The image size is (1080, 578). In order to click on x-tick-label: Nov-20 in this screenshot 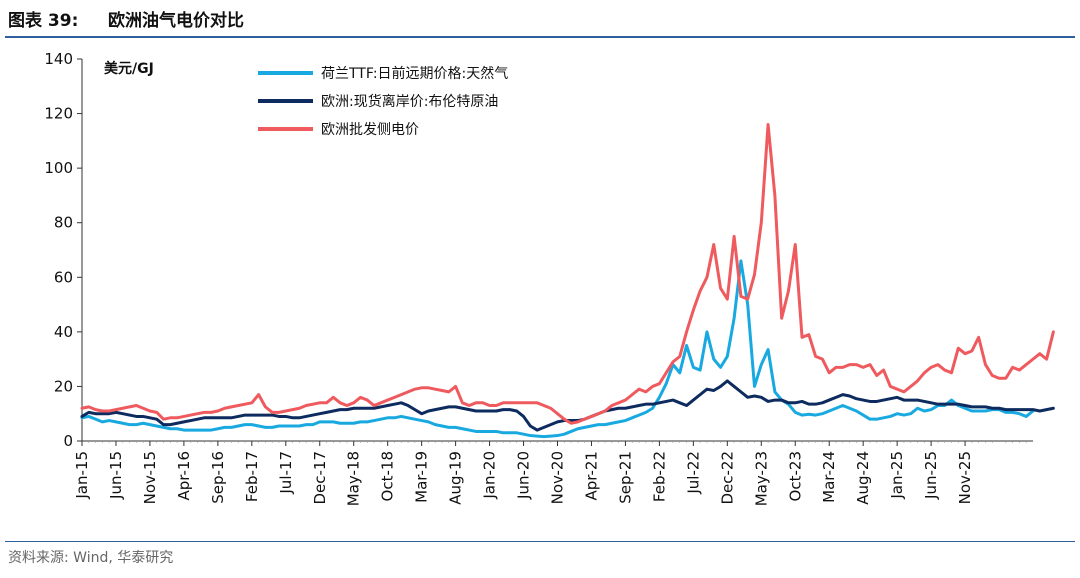, I will do `click(558, 477)`.